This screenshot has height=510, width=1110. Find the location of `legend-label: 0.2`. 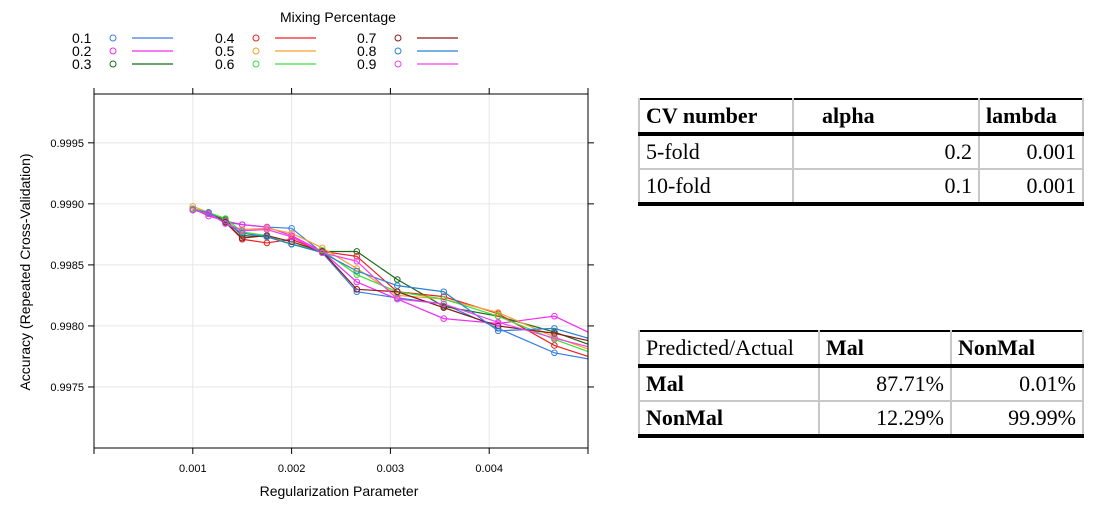

legend-label: 0.2 is located at coordinates (82, 51).